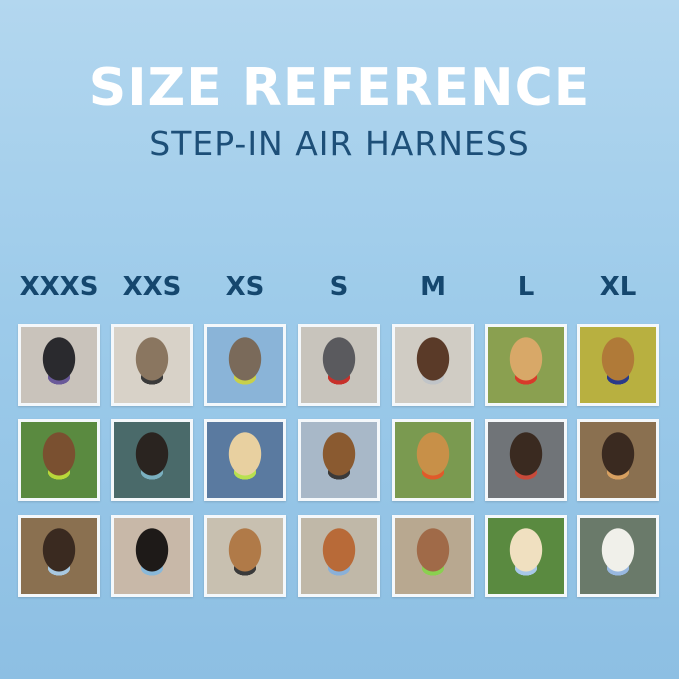 The width and height of the screenshot is (679, 679). Describe the element at coordinates (152, 287) in the screenshot. I see `size-label-xxs: XXS` at that location.